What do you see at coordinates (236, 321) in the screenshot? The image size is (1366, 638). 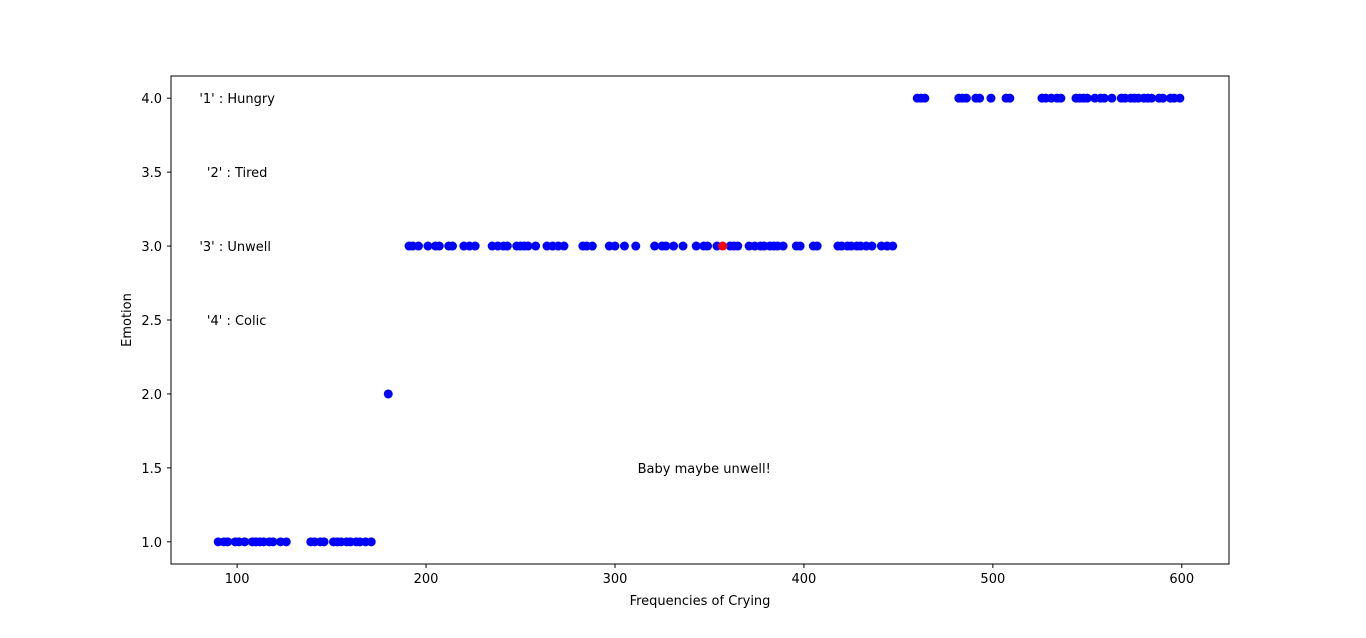 I see `annotation-text: '4' : Colic` at bounding box center [236, 321].